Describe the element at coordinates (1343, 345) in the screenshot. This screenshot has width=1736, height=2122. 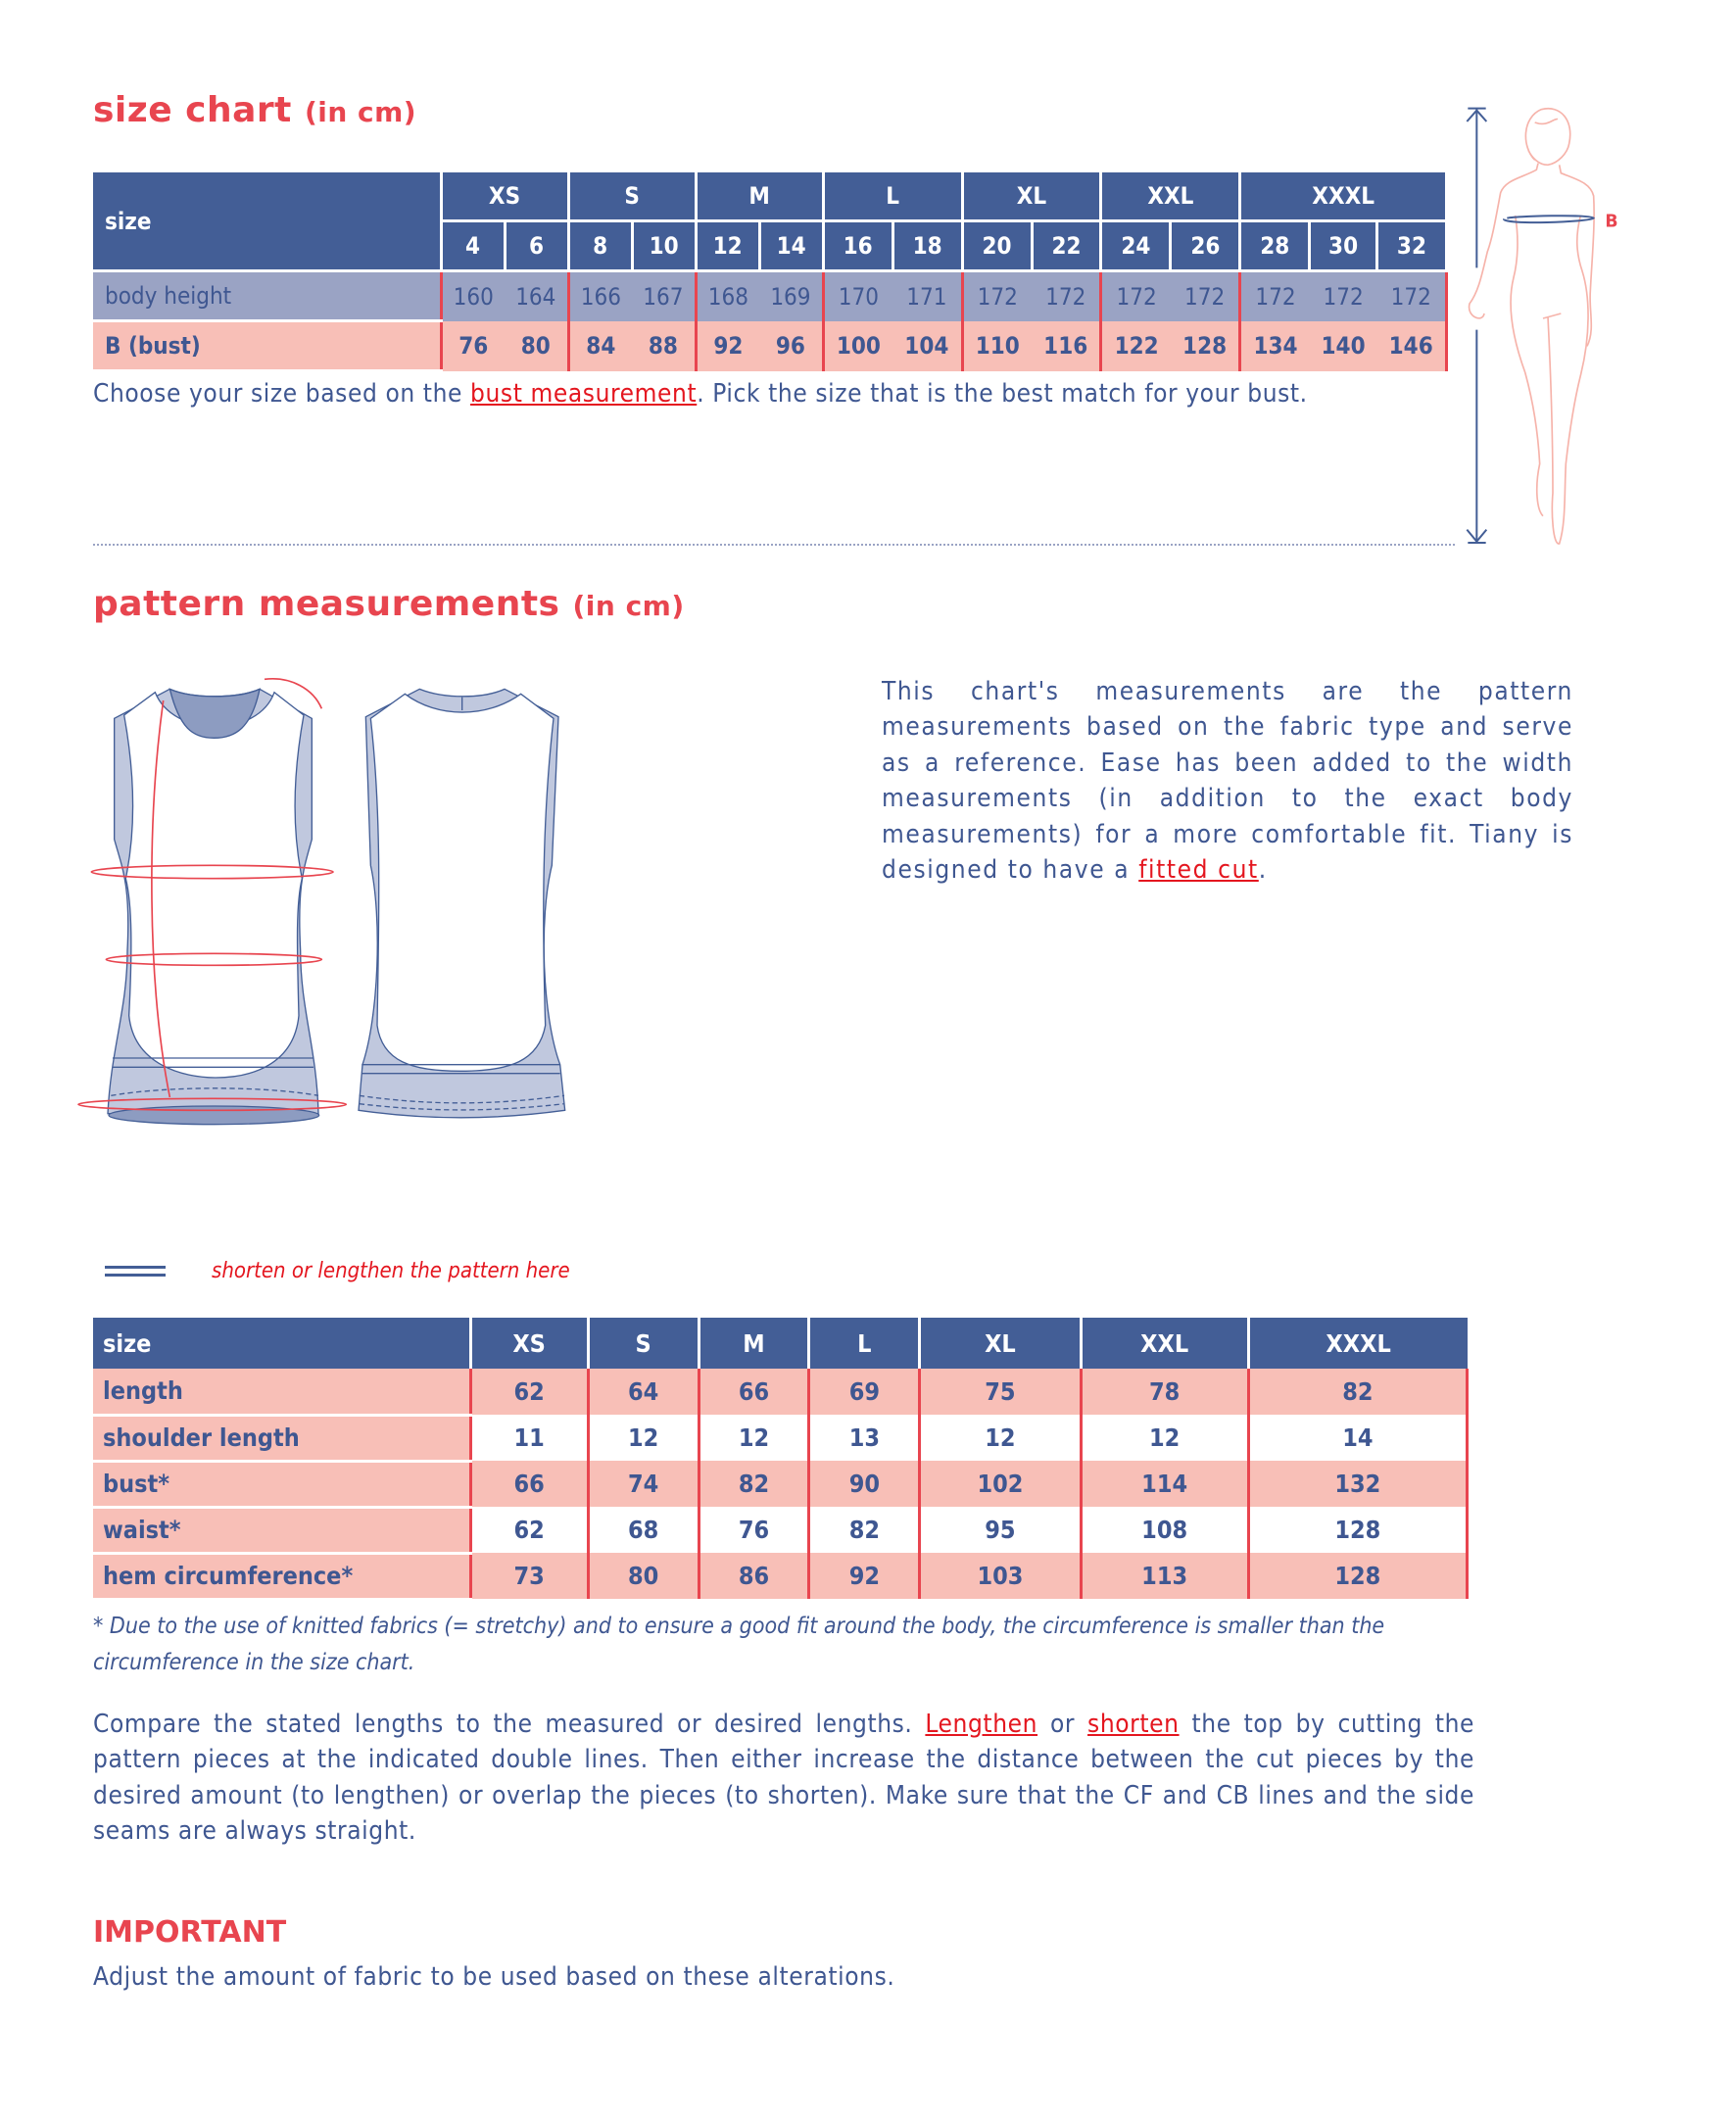
I see `table-cell: 140` at that location.